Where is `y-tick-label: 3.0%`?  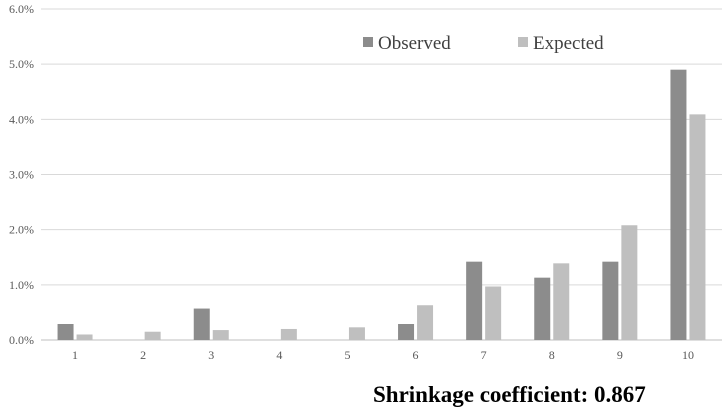
y-tick-label: 3.0% is located at coordinates (21, 175).